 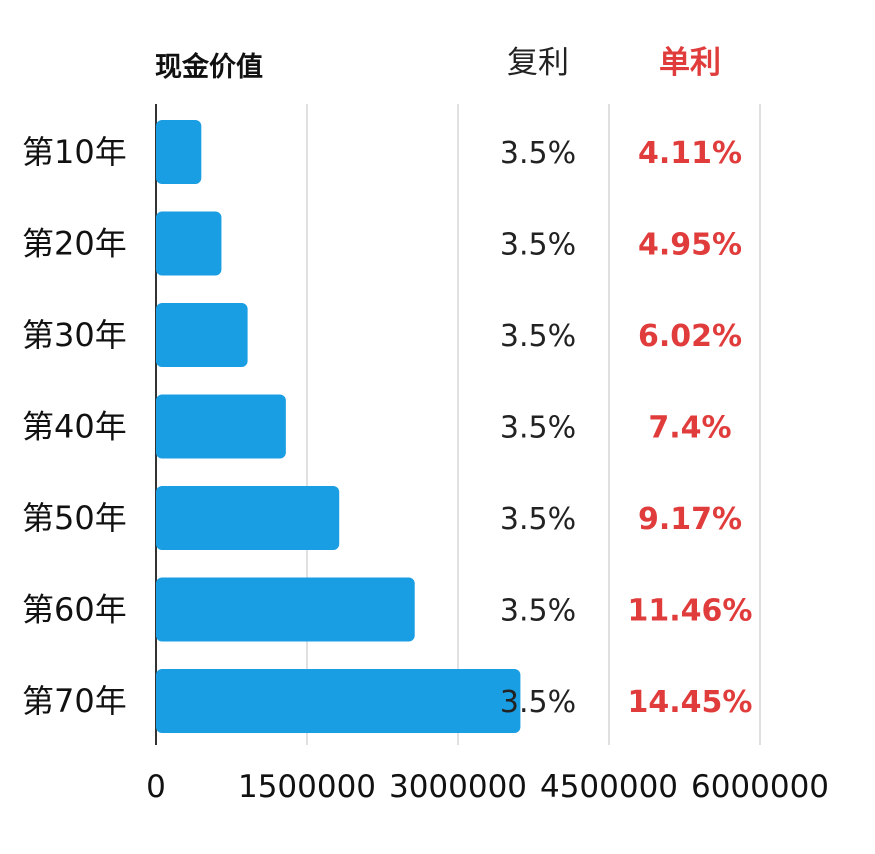 What do you see at coordinates (690, 611) in the screenshot?
I see `simple-rate-value: 11.46%` at bounding box center [690, 611].